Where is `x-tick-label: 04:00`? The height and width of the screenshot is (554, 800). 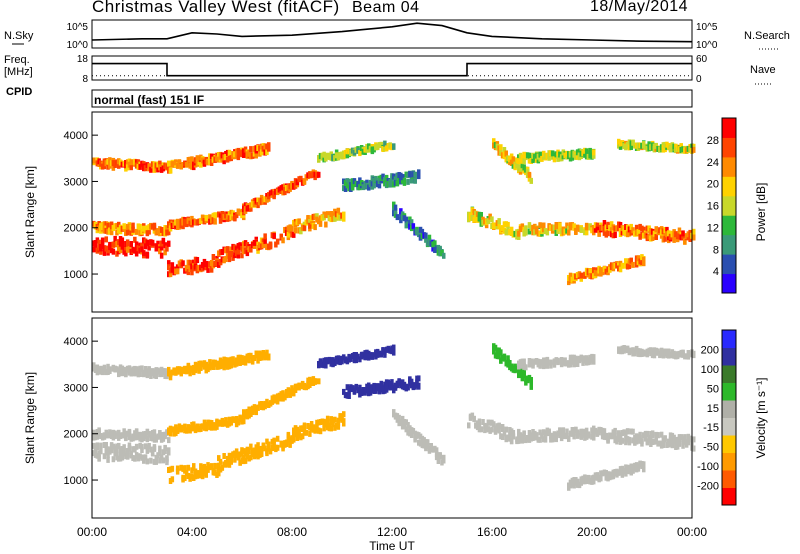
x-tick-label: 04:00 is located at coordinates (192, 532).